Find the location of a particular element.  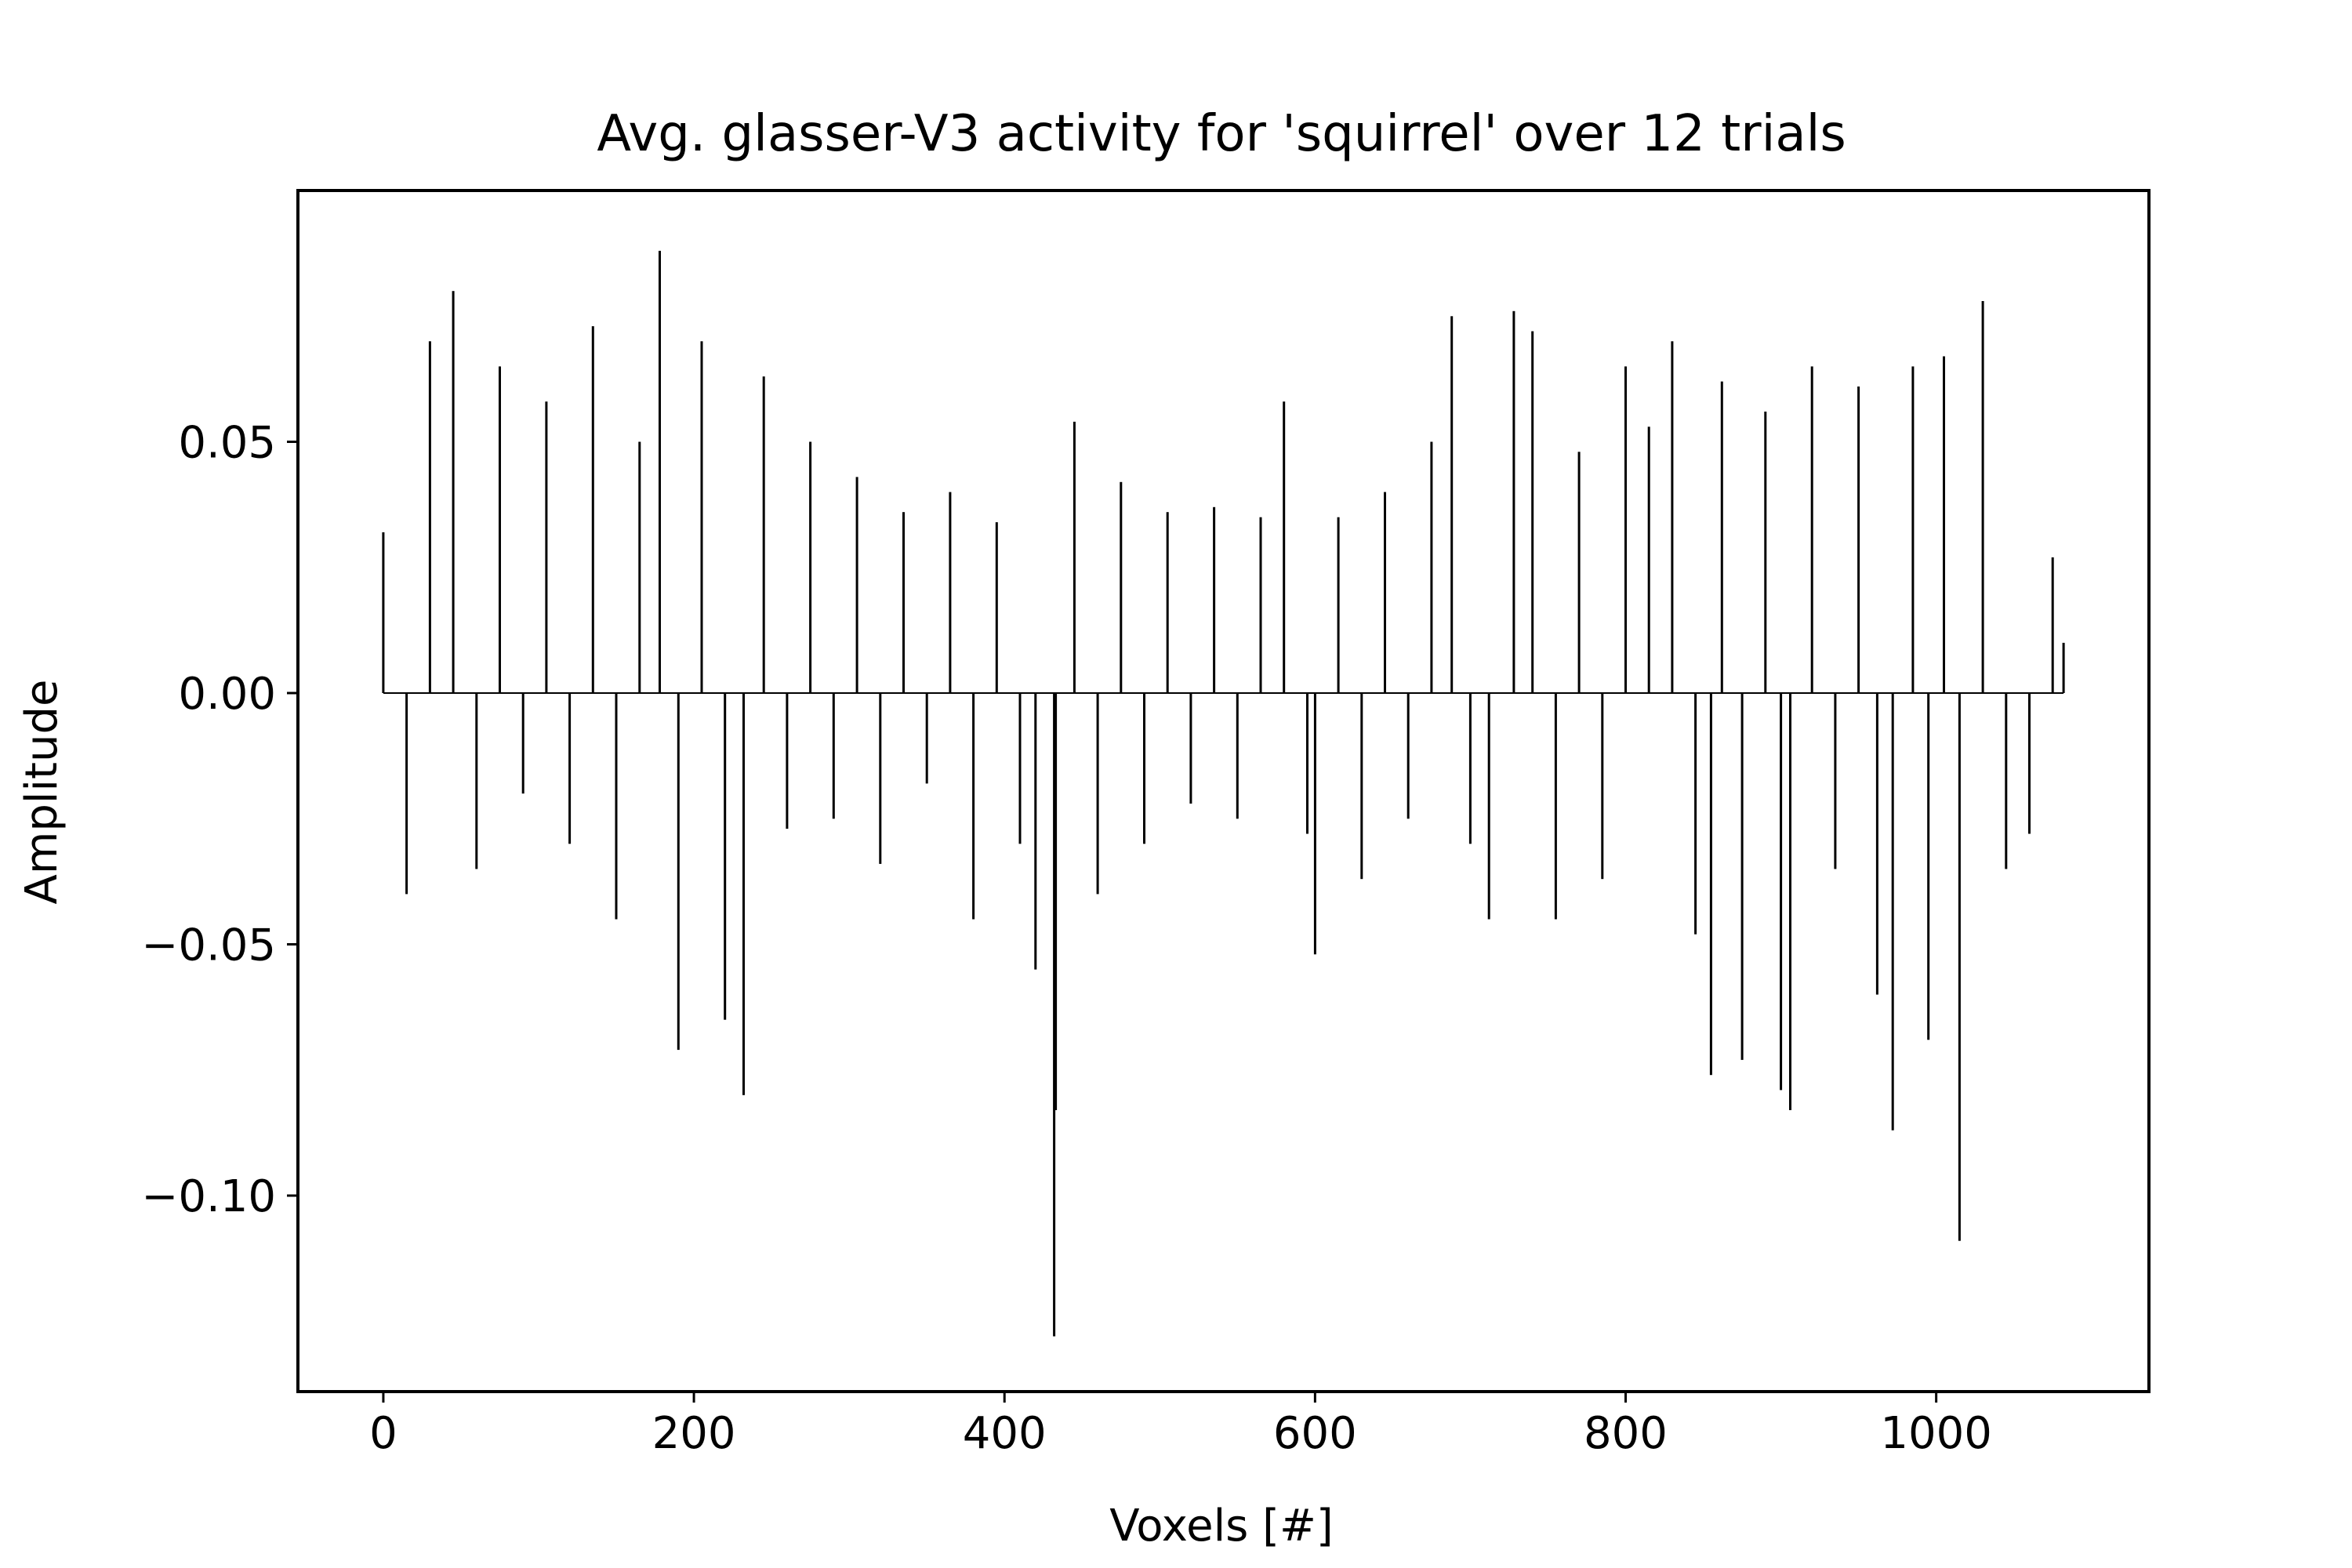

y-tick-label: −0.05 is located at coordinates (209, 945).